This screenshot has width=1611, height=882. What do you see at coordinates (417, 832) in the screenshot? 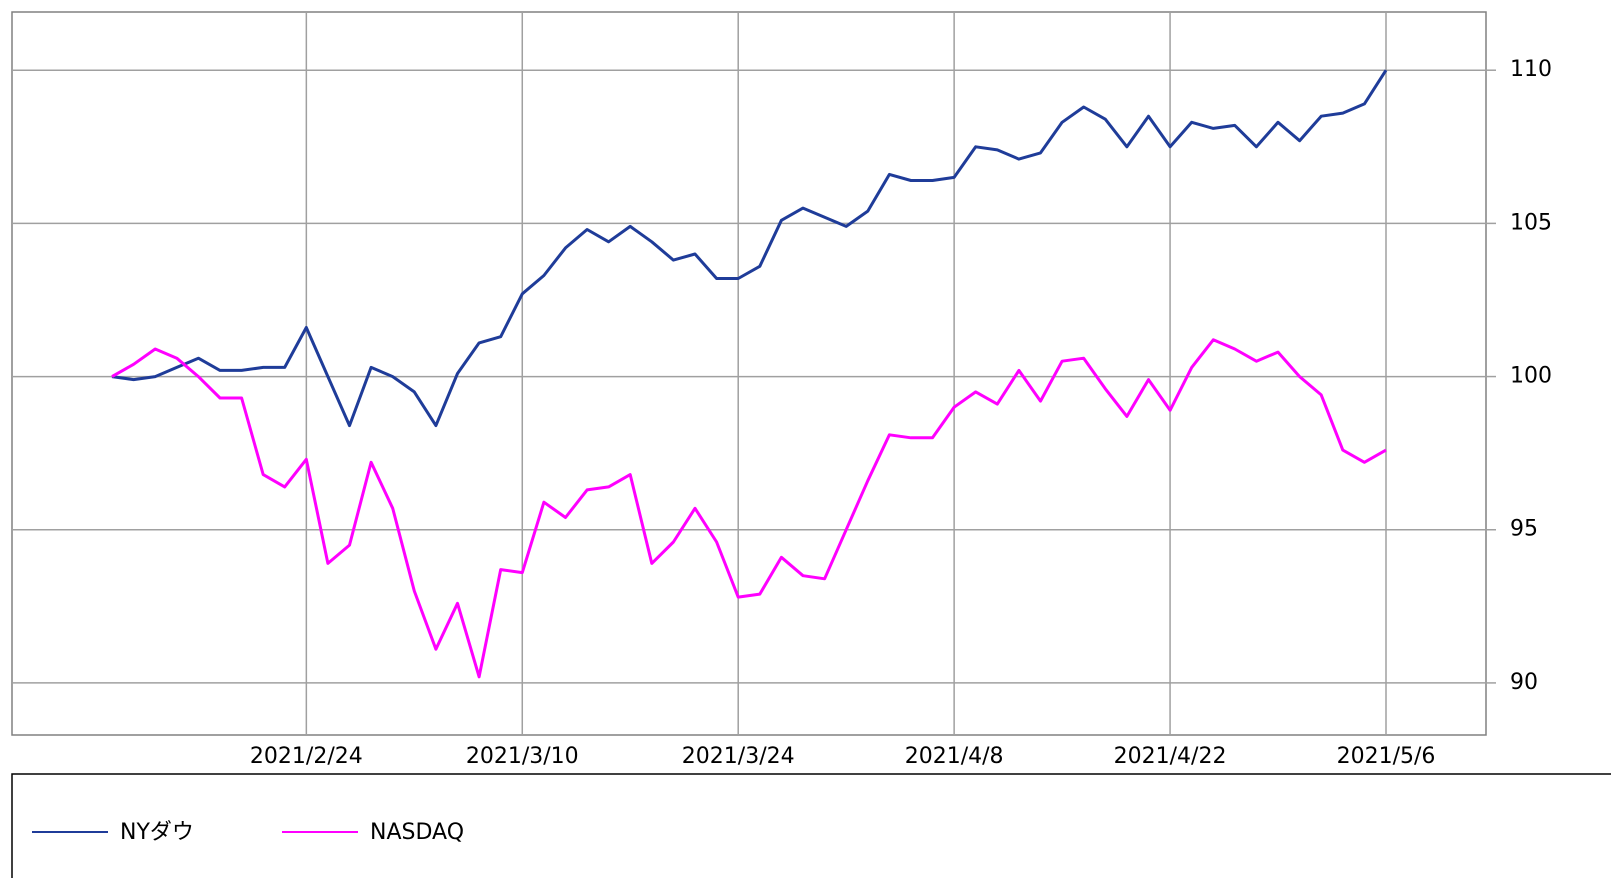
I see `legend-label: NASDAQ` at bounding box center [417, 832].